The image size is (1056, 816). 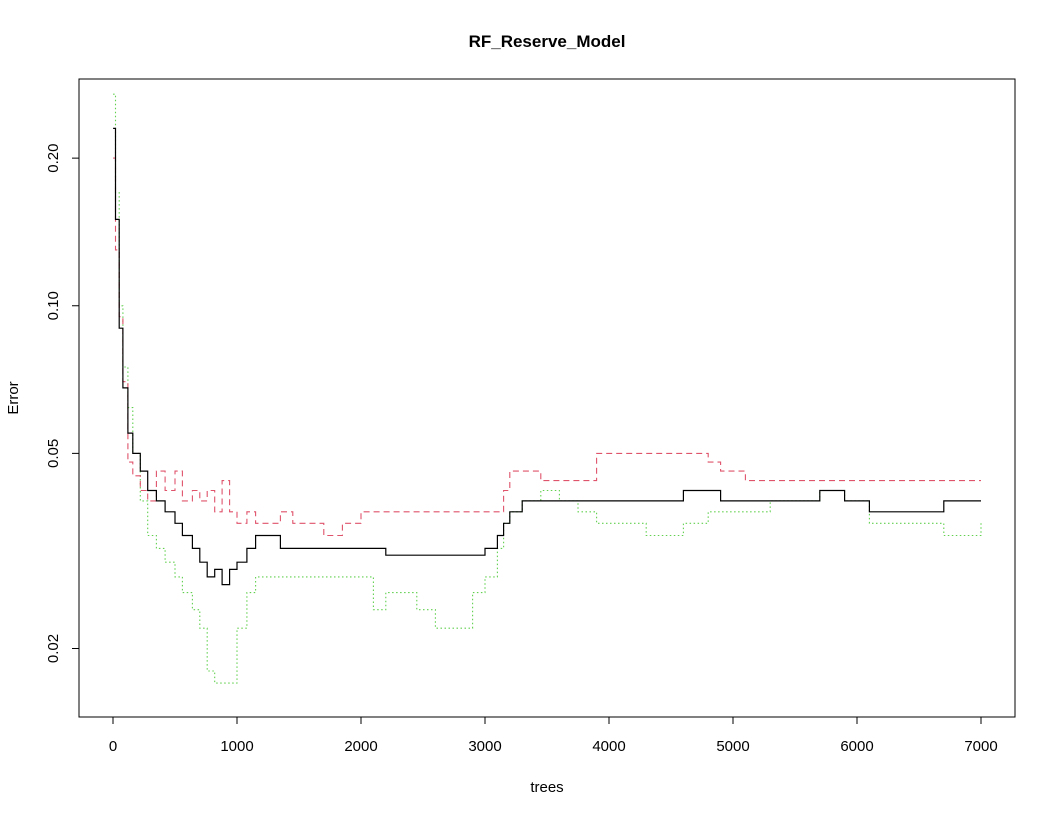 I want to click on x-tick-label: 5000, so click(x=732, y=746).